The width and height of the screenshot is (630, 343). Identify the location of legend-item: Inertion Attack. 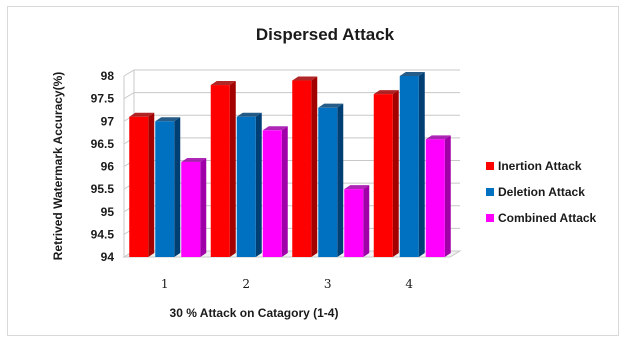
(534, 166).